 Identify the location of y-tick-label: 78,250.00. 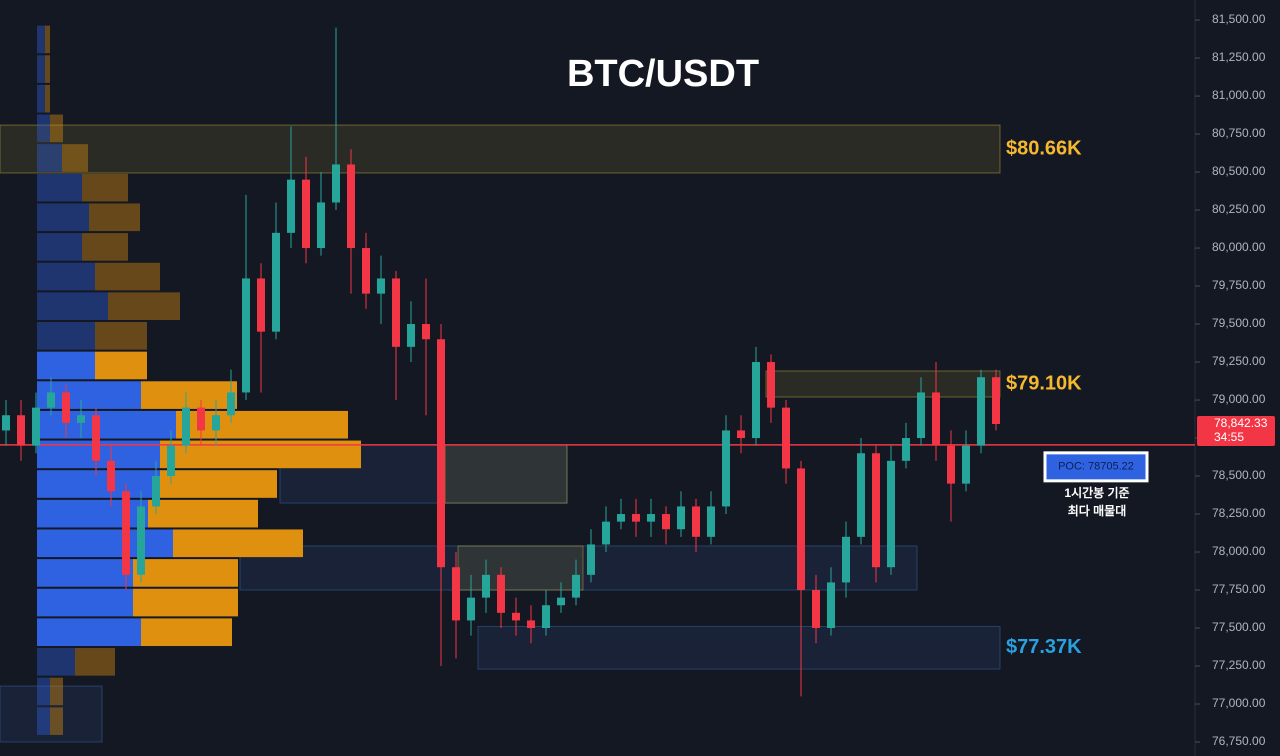
(1239, 513).